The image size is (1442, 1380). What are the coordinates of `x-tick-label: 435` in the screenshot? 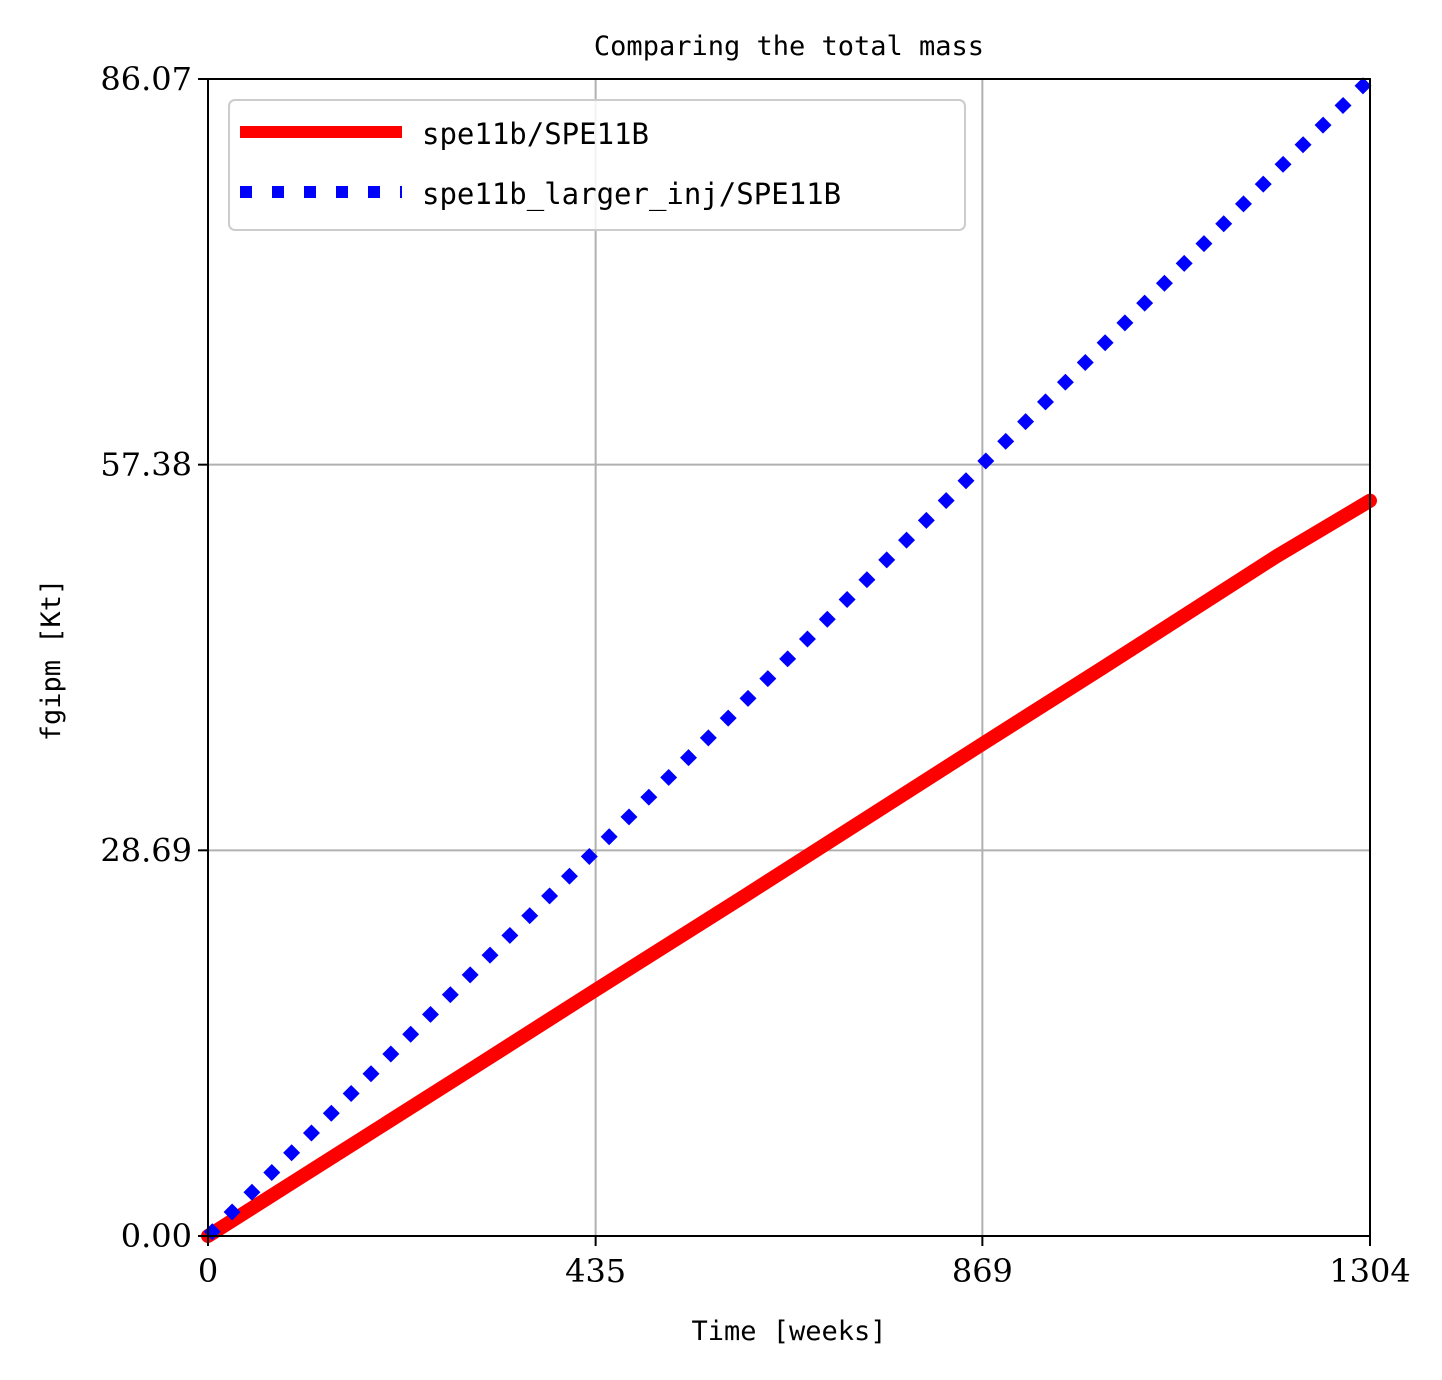 It's located at (595, 1271).